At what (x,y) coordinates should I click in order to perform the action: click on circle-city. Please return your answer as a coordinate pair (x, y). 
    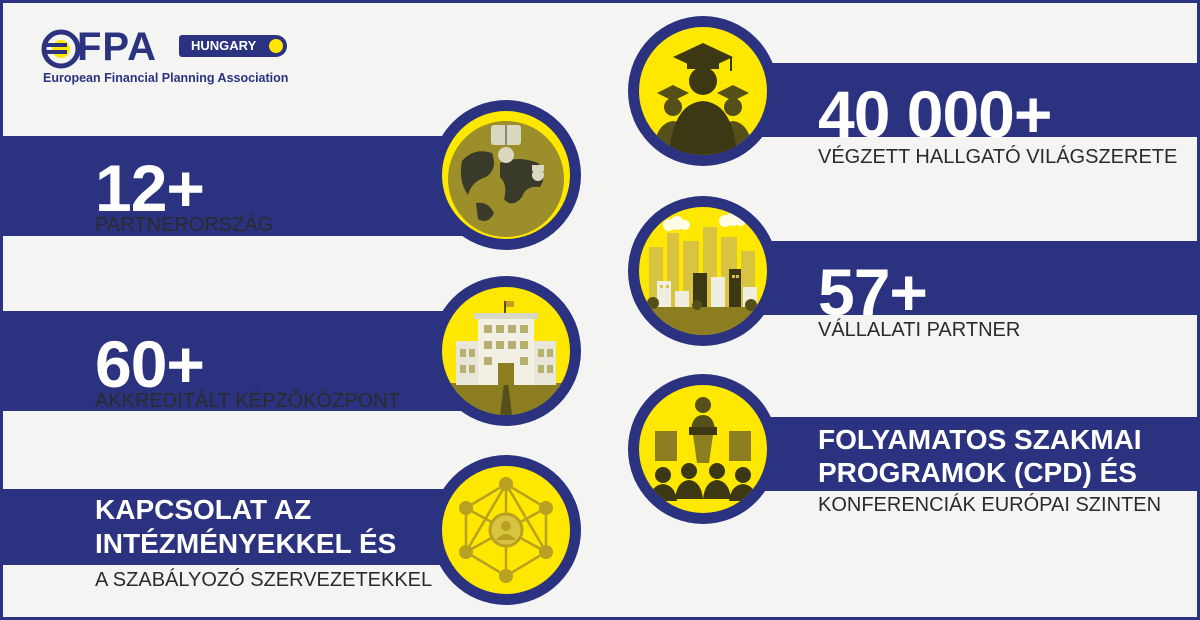
    Looking at the image, I should click on (703, 271).